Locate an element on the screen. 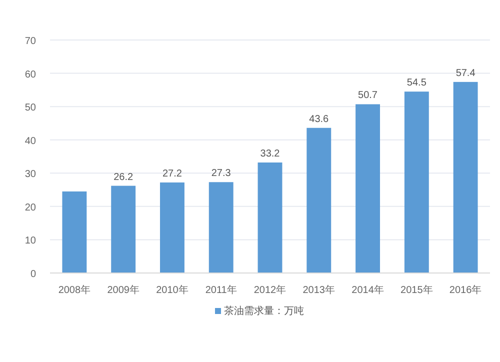  x-tick-label: 2014年 is located at coordinates (368, 290).